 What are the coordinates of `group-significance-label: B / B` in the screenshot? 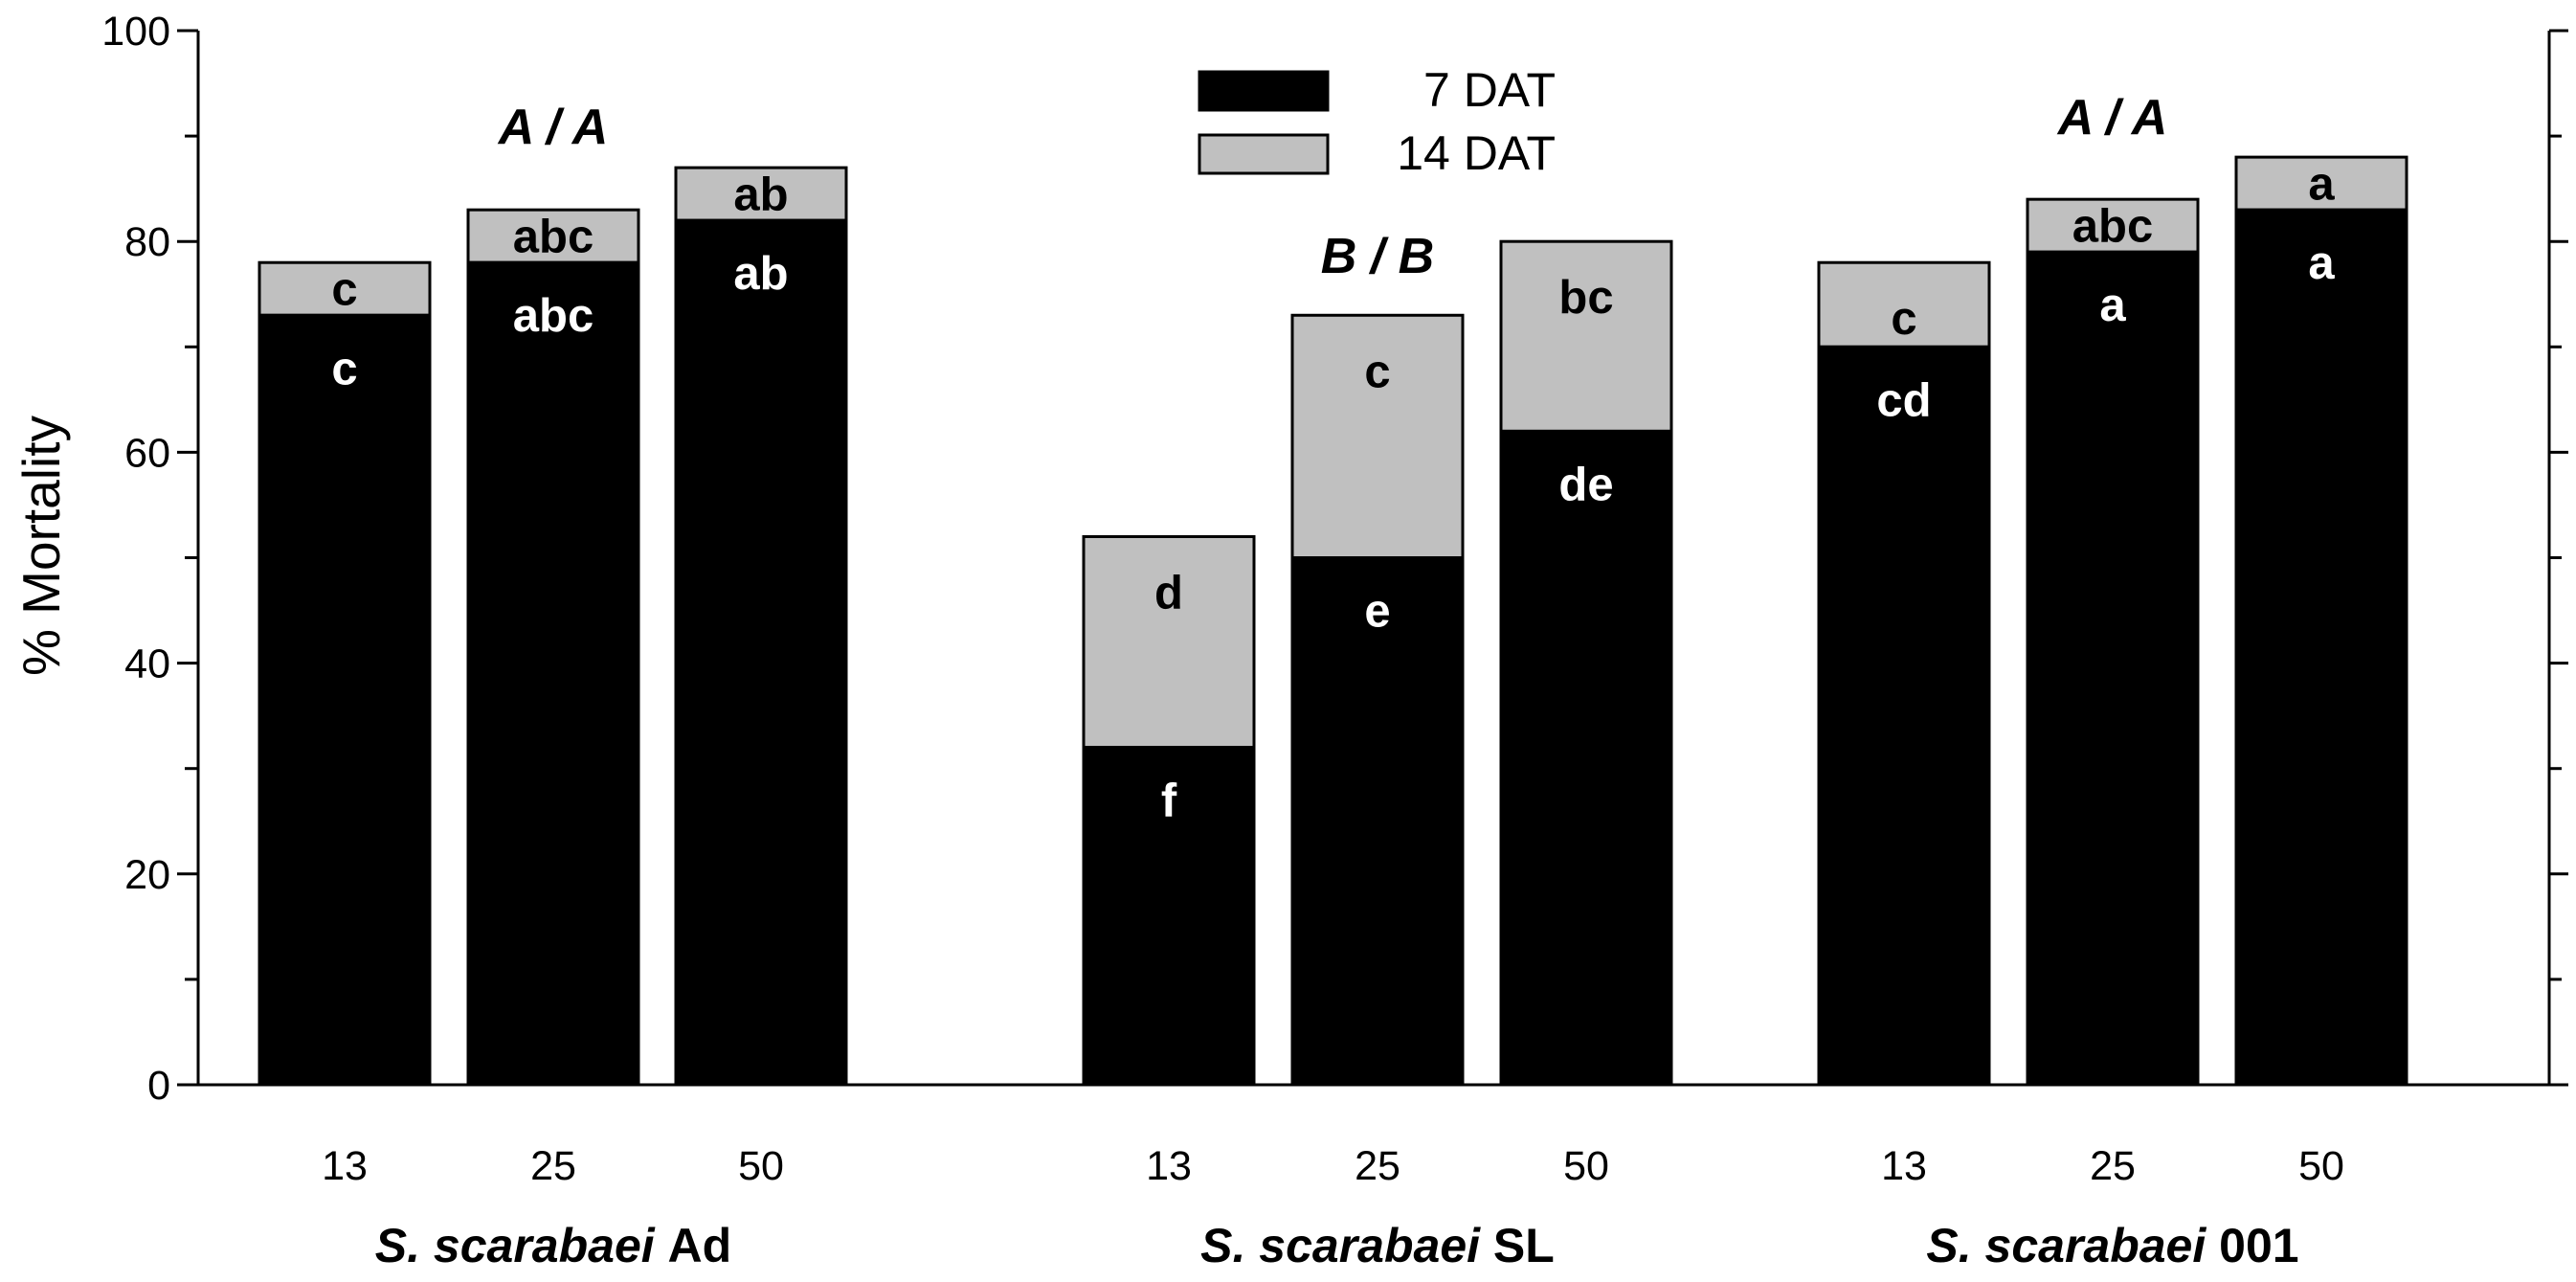 It's located at (1378, 256).